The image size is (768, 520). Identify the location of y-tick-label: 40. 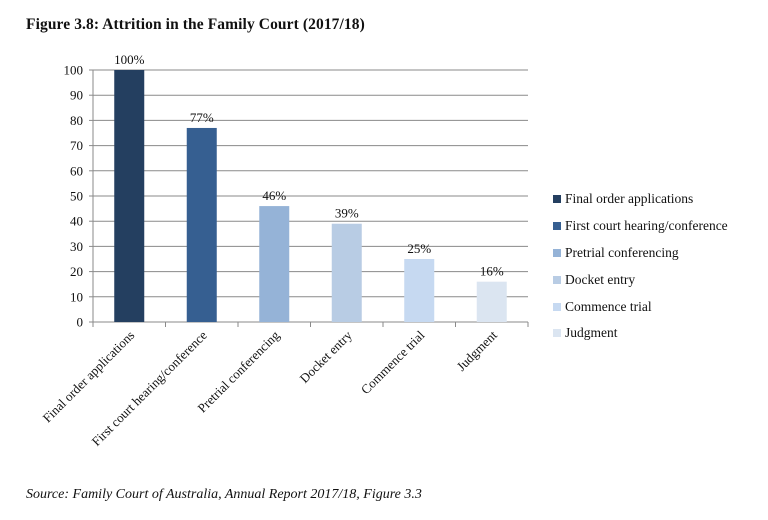
(76, 221).